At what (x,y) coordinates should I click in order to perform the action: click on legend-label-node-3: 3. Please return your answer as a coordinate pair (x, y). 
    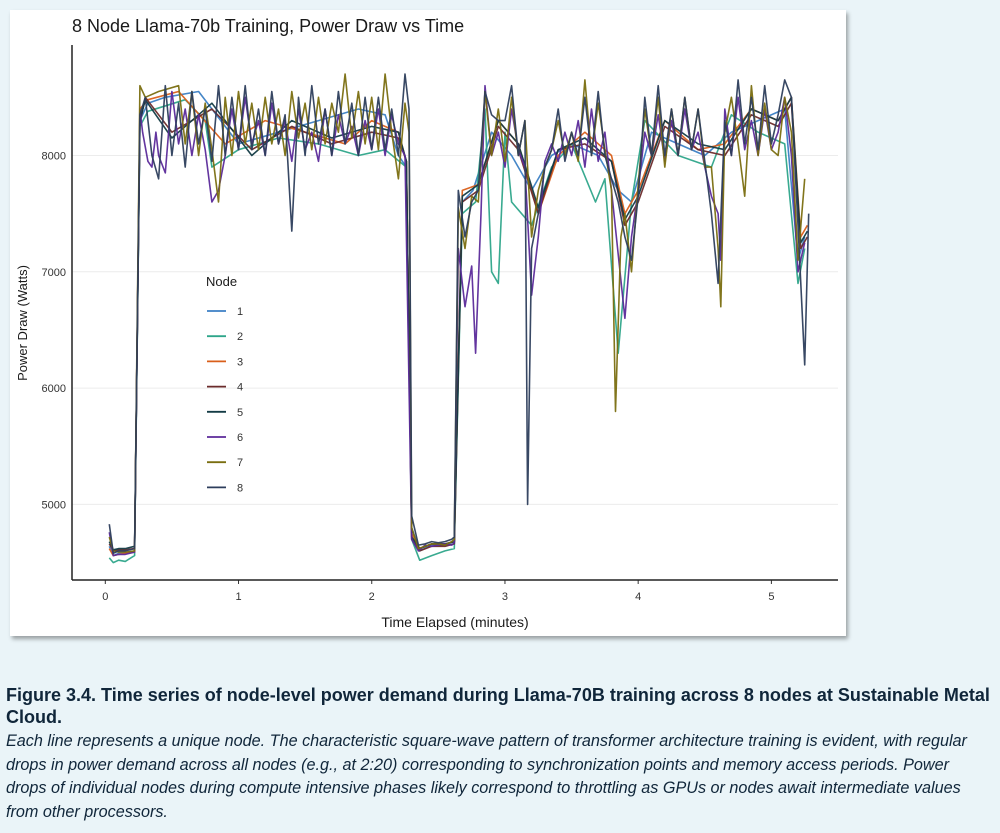
    Looking at the image, I should click on (240, 362).